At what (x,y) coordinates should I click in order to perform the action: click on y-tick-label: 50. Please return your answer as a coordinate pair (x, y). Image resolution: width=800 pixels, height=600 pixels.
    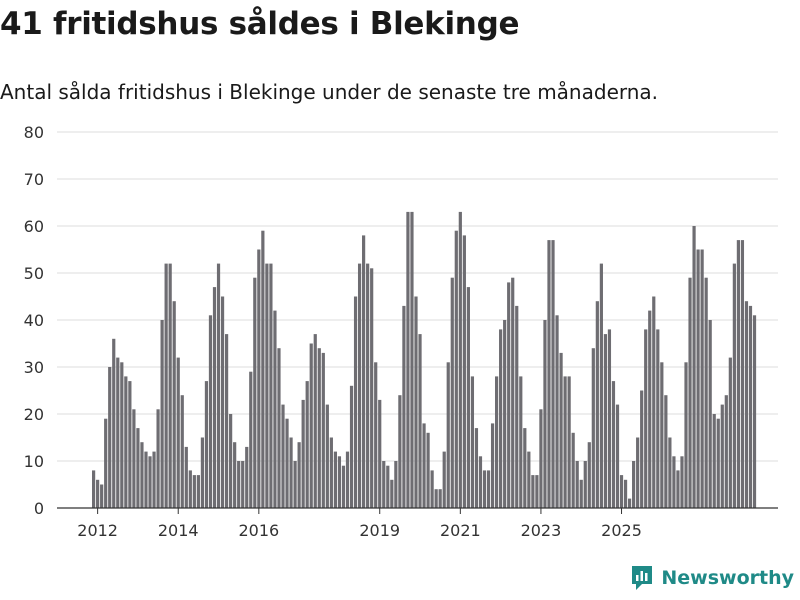
    Looking at the image, I should click on (34, 273).